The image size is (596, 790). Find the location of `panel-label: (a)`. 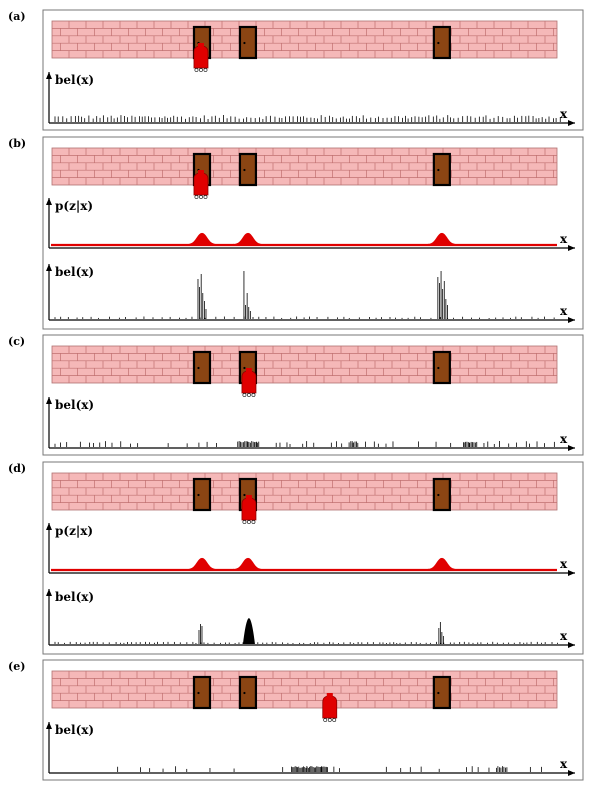

panel-label: (a) is located at coordinates (17, 16).